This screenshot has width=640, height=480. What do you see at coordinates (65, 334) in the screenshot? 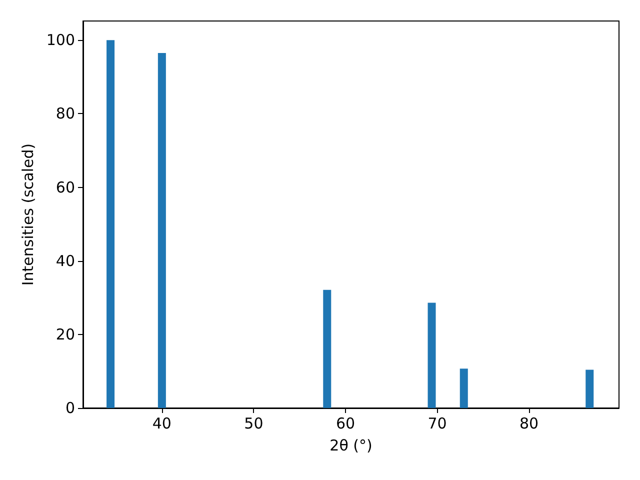
I see `y-tick-label: 20` at bounding box center [65, 334].